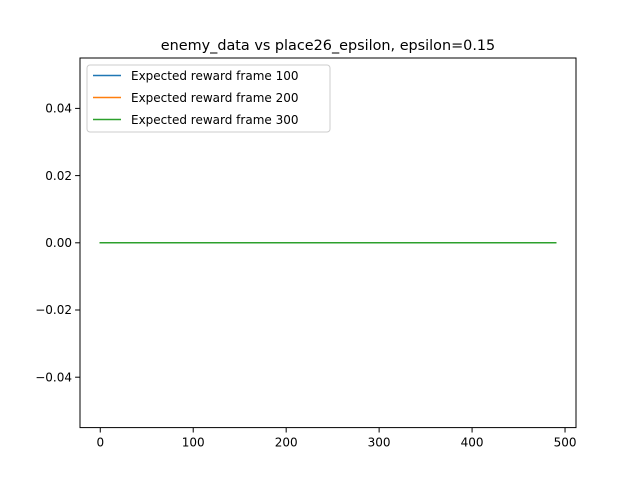 The width and height of the screenshot is (640, 484). What do you see at coordinates (193, 443) in the screenshot?
I see `x-tick-label: 100` at bounding box center [193, 443].